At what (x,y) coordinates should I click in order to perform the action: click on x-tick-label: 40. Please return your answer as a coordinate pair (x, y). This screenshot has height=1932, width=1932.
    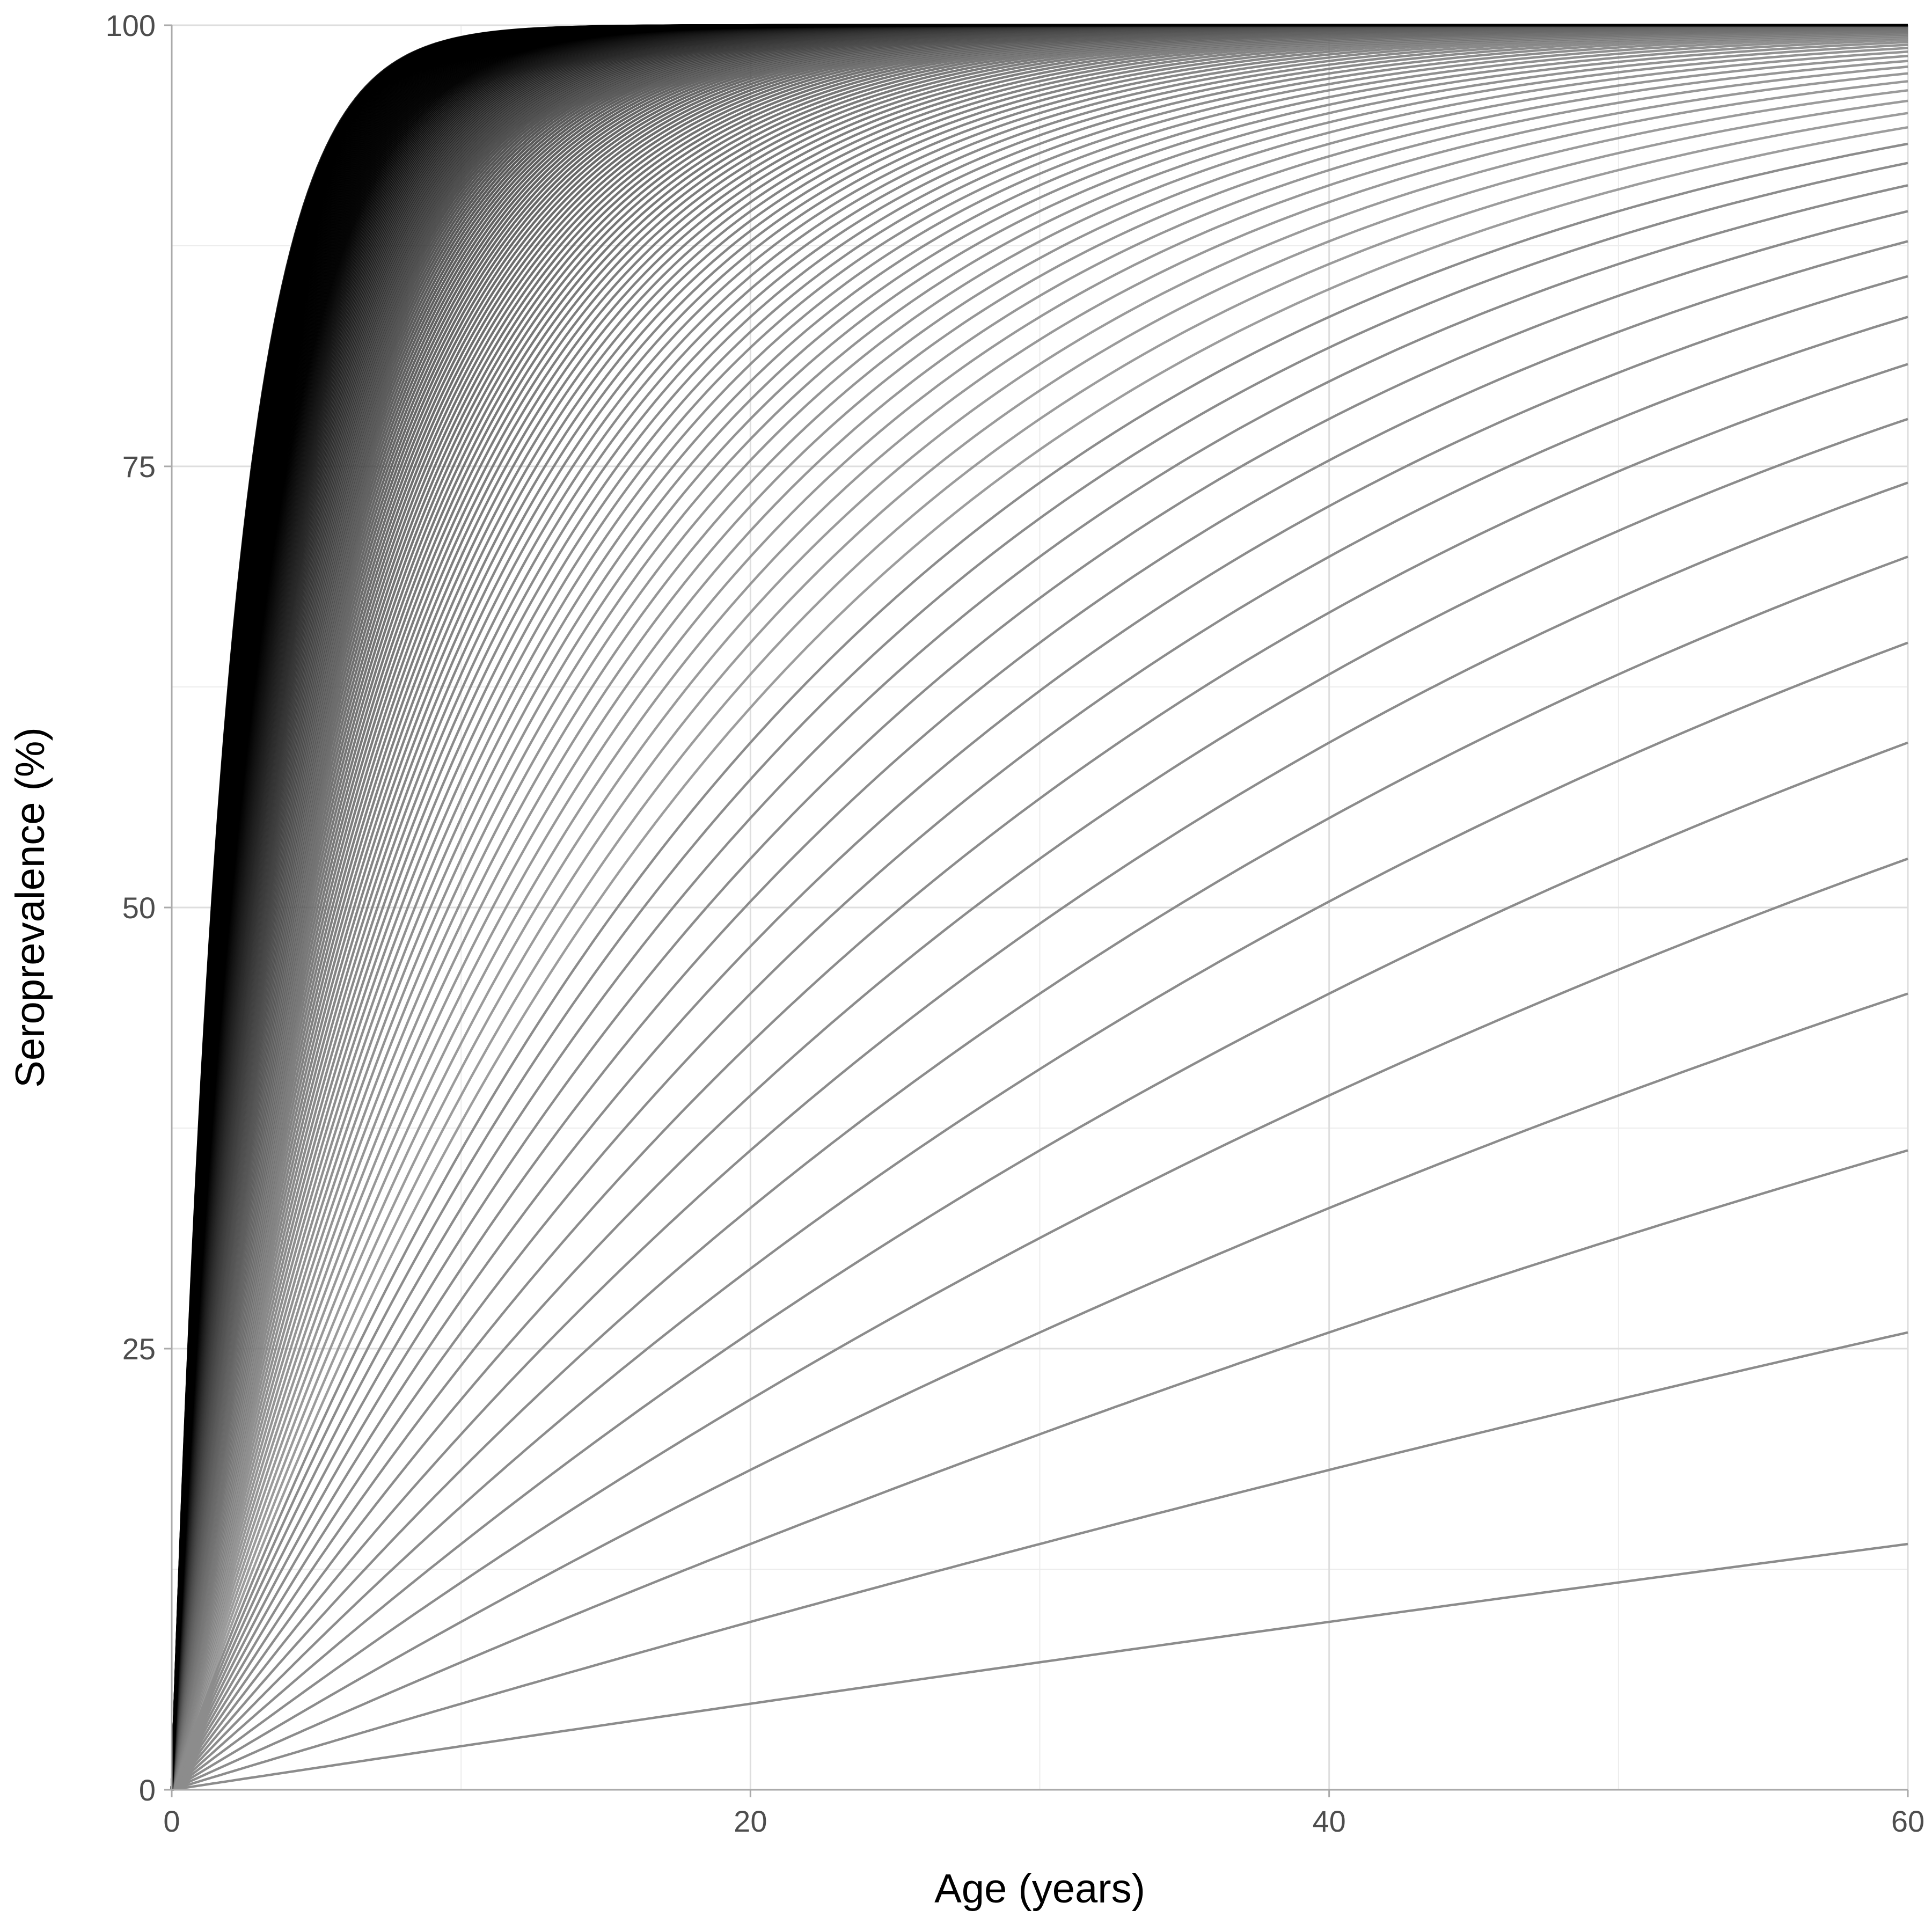
    Looking at the image, I should click on (1329, 1821).